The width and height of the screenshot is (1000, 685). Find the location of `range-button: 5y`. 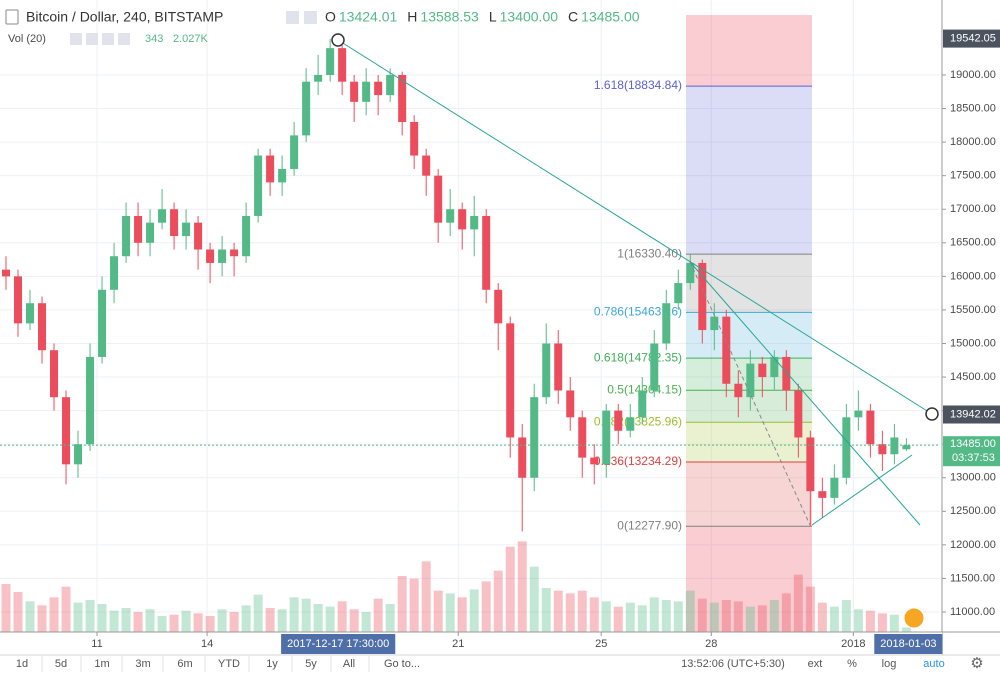

range-button: 5y is located at coordinates (311, 664).